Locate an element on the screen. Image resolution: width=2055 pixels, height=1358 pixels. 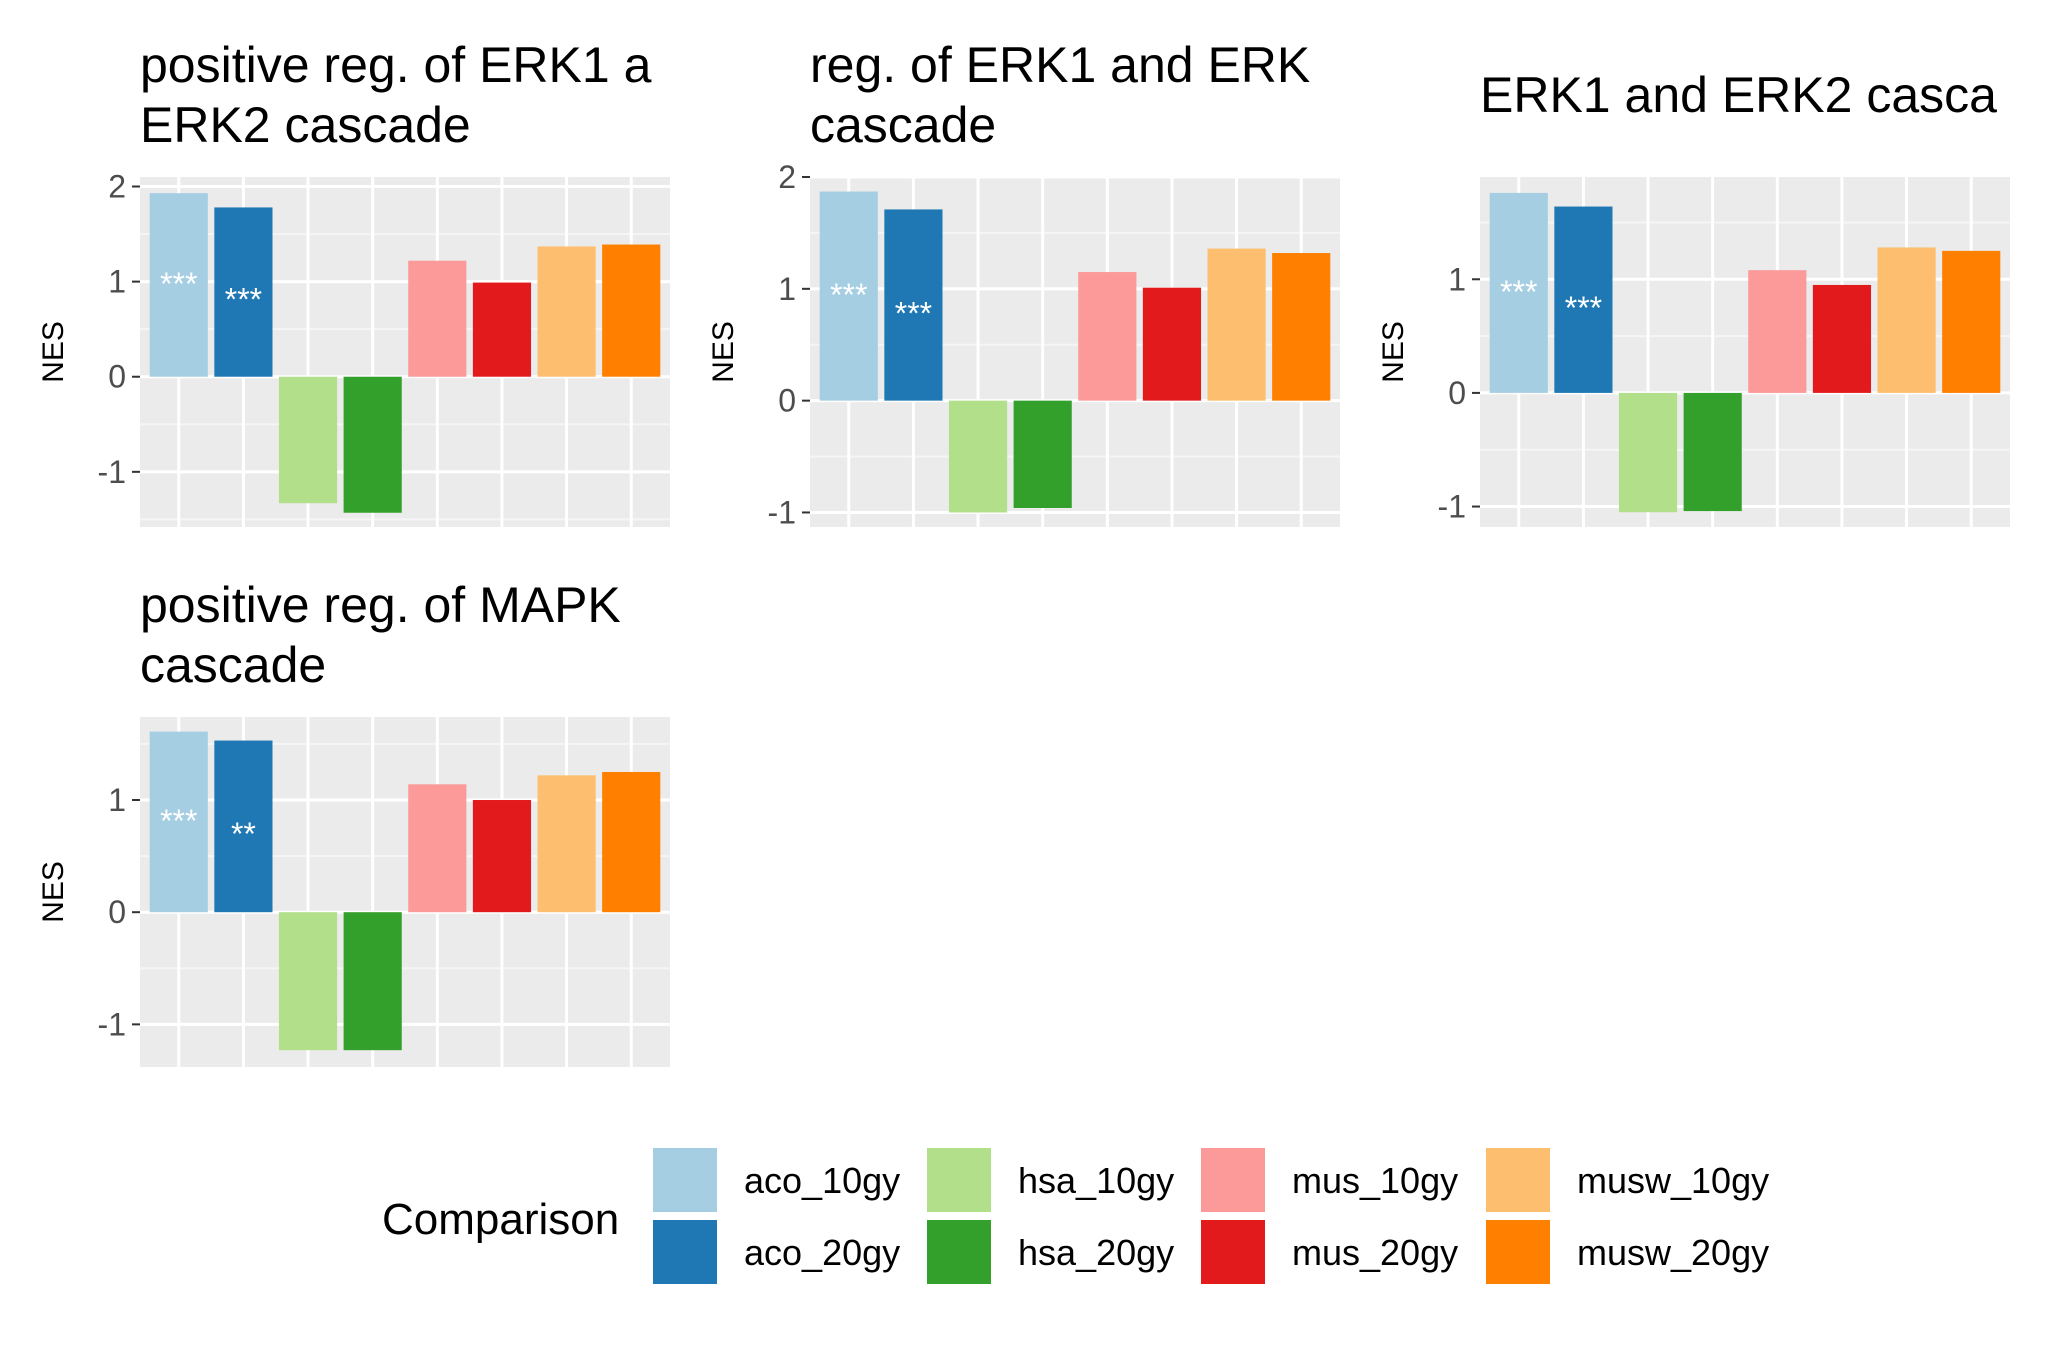
panel-title-line: ERK2 cascade is located at coordinates (305, 125).